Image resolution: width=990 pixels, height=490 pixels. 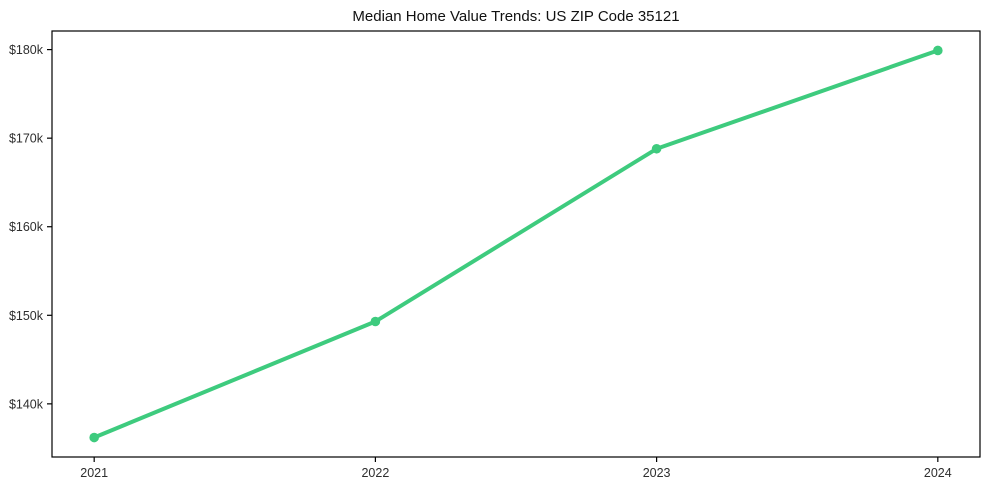 What do you see at coordinates (657, 473) in the screenshot?
I see `x-tick-label: 2023` at bounding box center [657, 473].